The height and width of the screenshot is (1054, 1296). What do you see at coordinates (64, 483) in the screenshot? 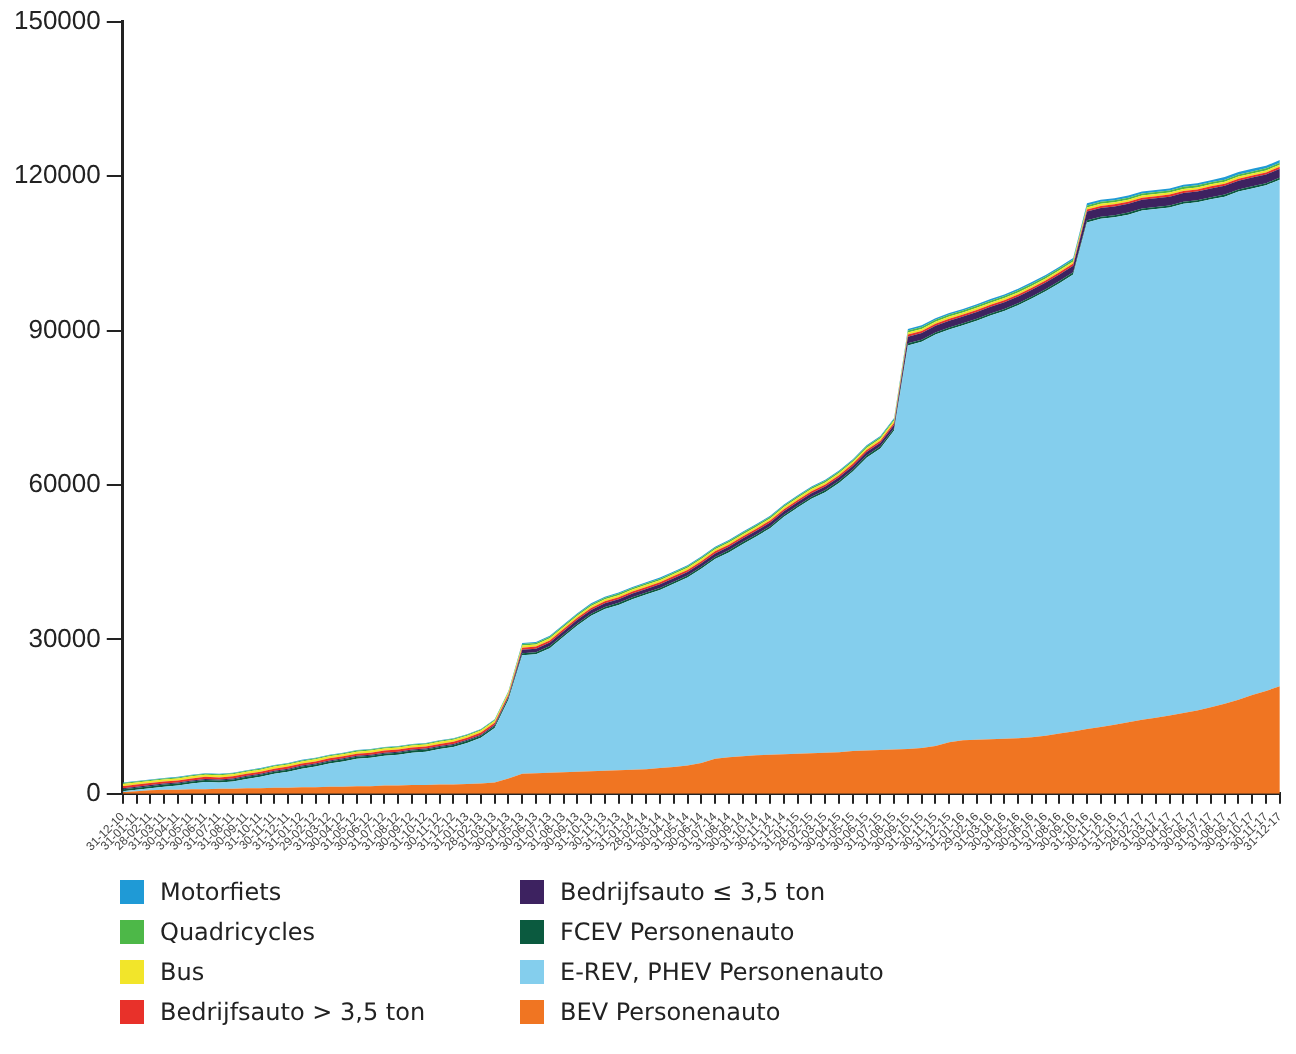
I see `y-tick-label: 60000` at bounding box center [64, 483].